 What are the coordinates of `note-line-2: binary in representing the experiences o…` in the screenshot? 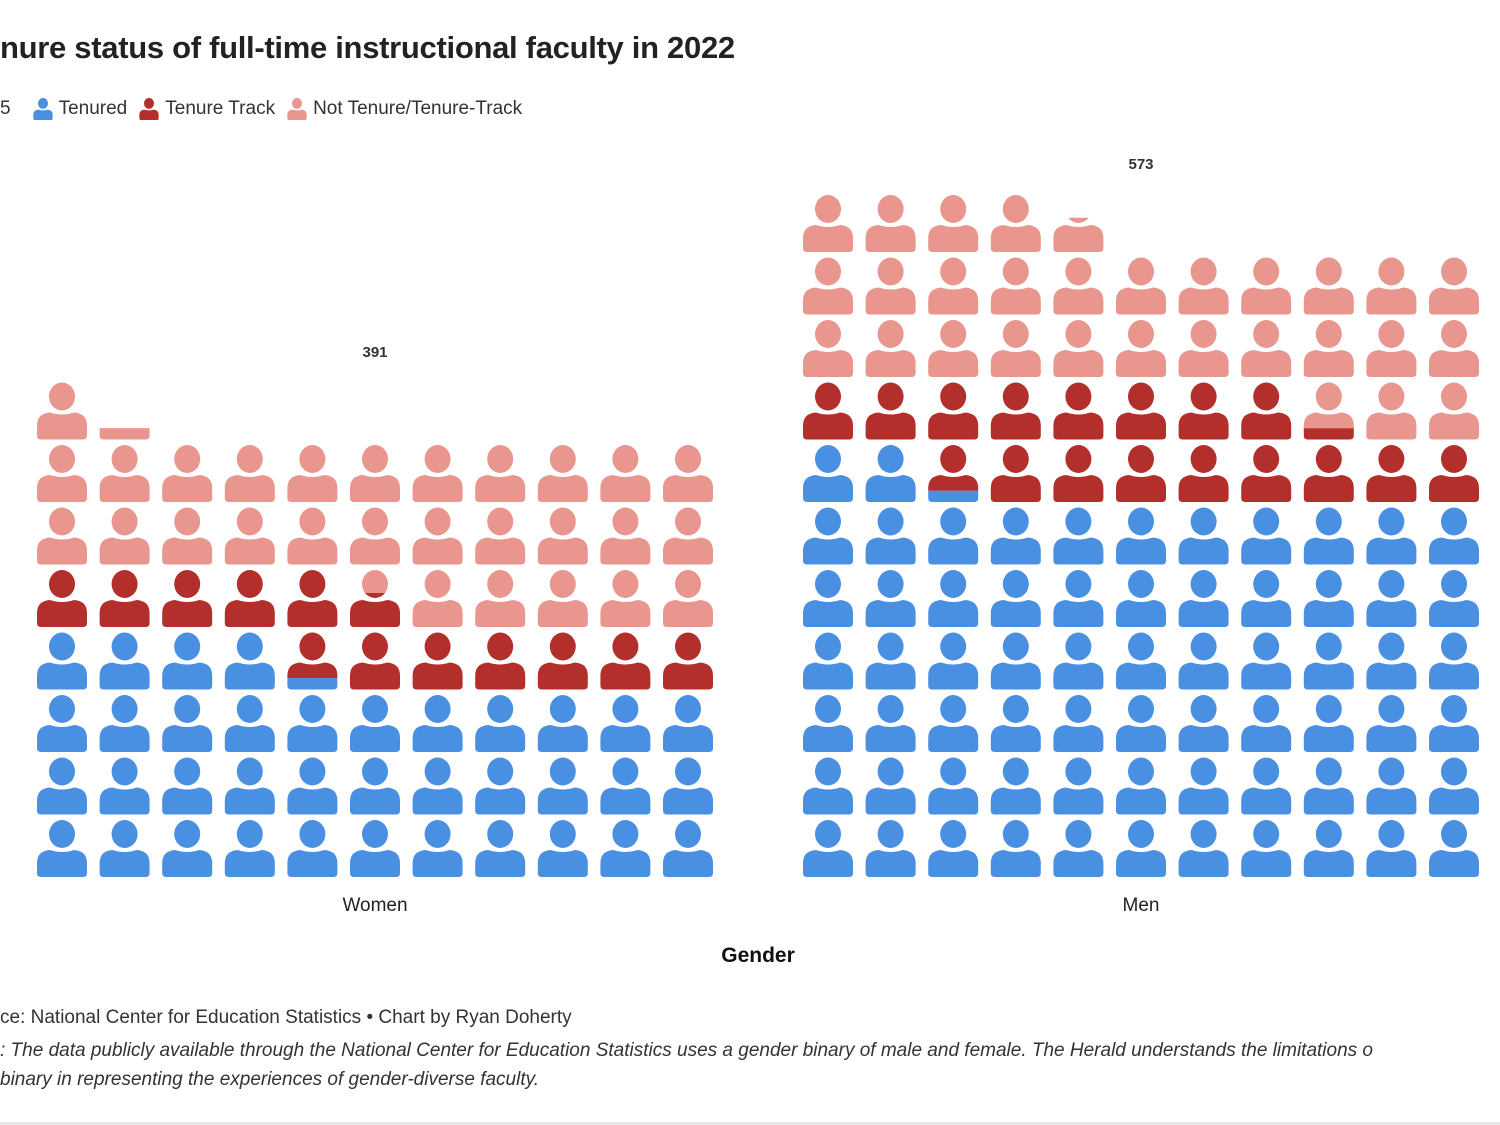 It's located at (269, 1079).